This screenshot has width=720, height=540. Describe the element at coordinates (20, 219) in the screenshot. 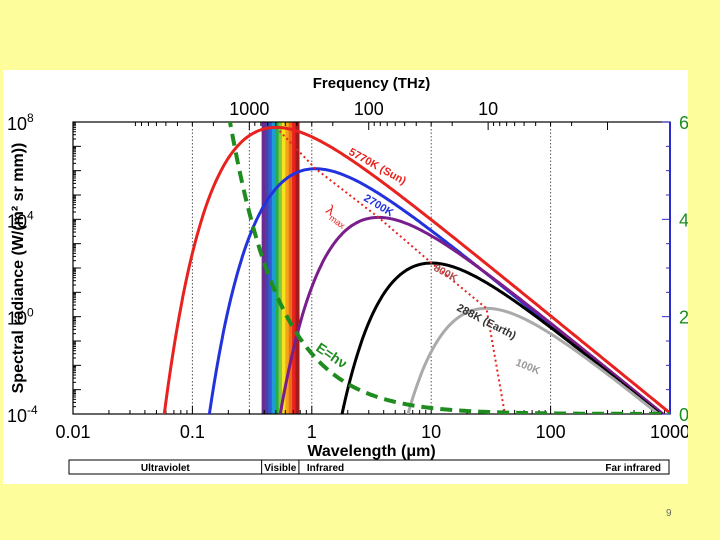

I see `y-tick-label: 10⁴` at that location.